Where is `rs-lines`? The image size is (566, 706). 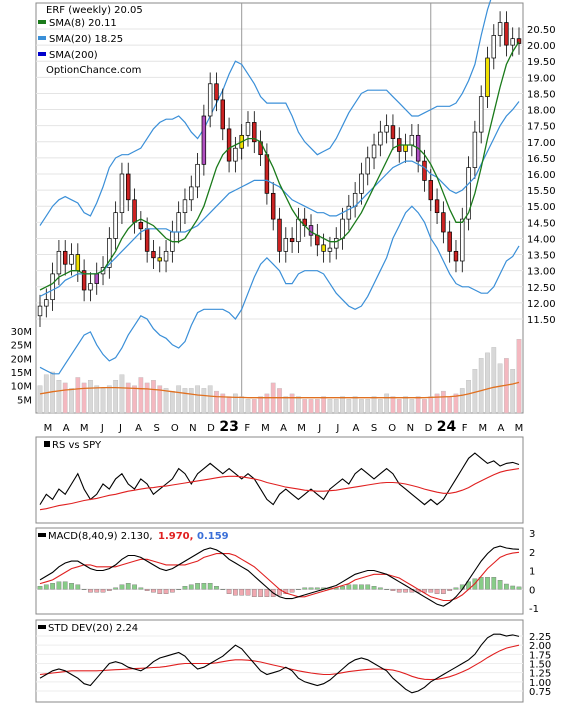
rs-lines is located at coordinates (279, 481).